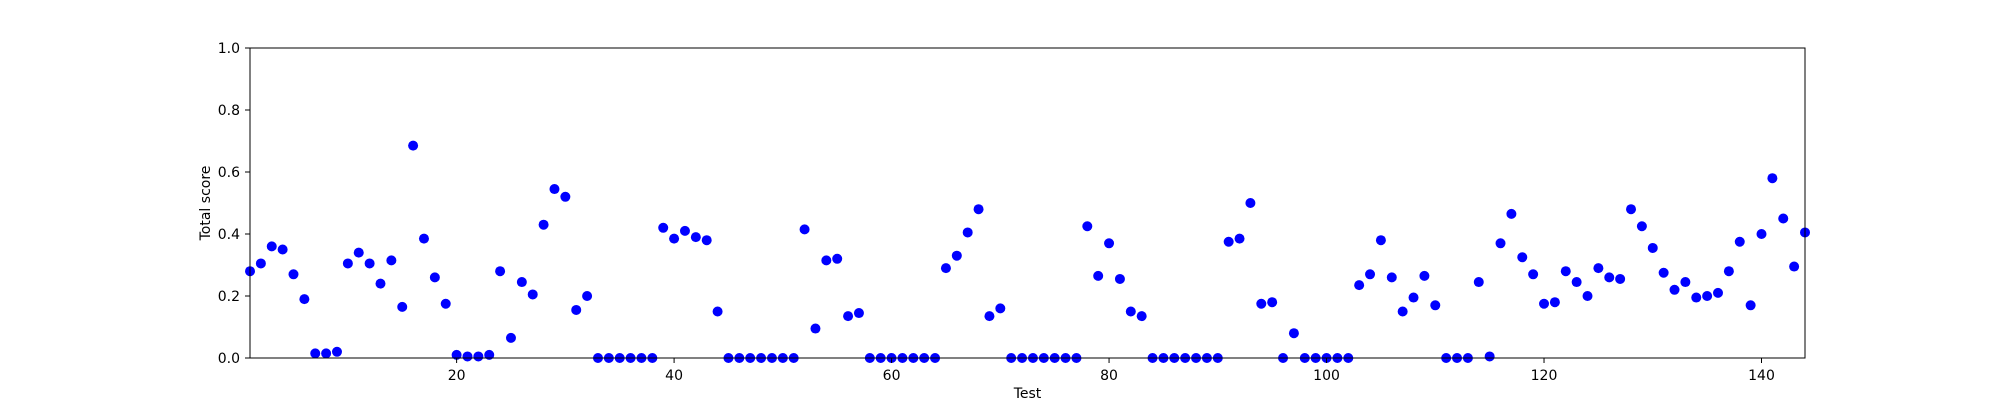 The width and height of the screenshot is (2000, 400). Describe the element at coordinates (229, 359) in the screenshot. I see `y-tick-label: 0.0` at that location.